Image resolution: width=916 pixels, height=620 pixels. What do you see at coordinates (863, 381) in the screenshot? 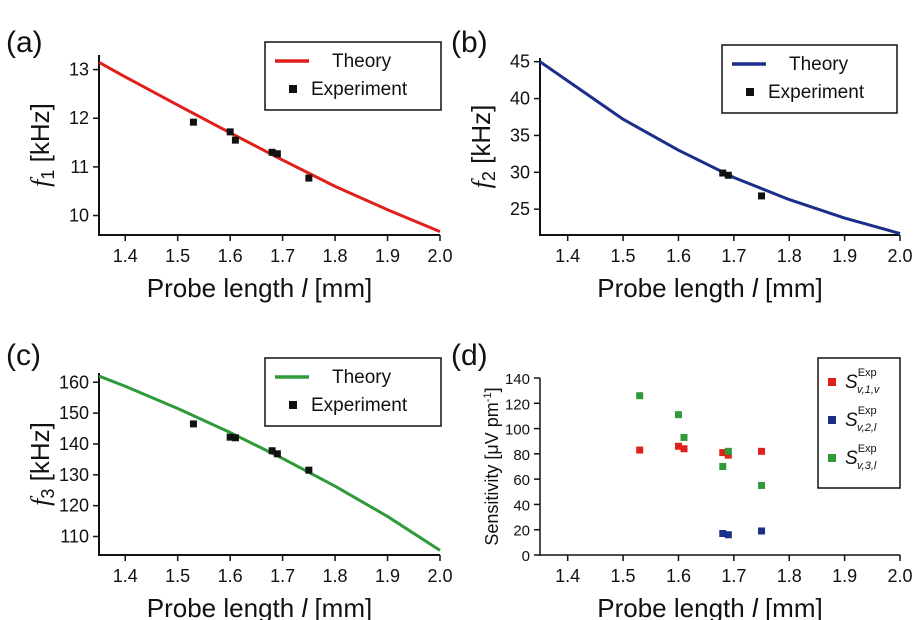
I see `legend-label: SExp v,1,v` at bounding box center [863, 381].